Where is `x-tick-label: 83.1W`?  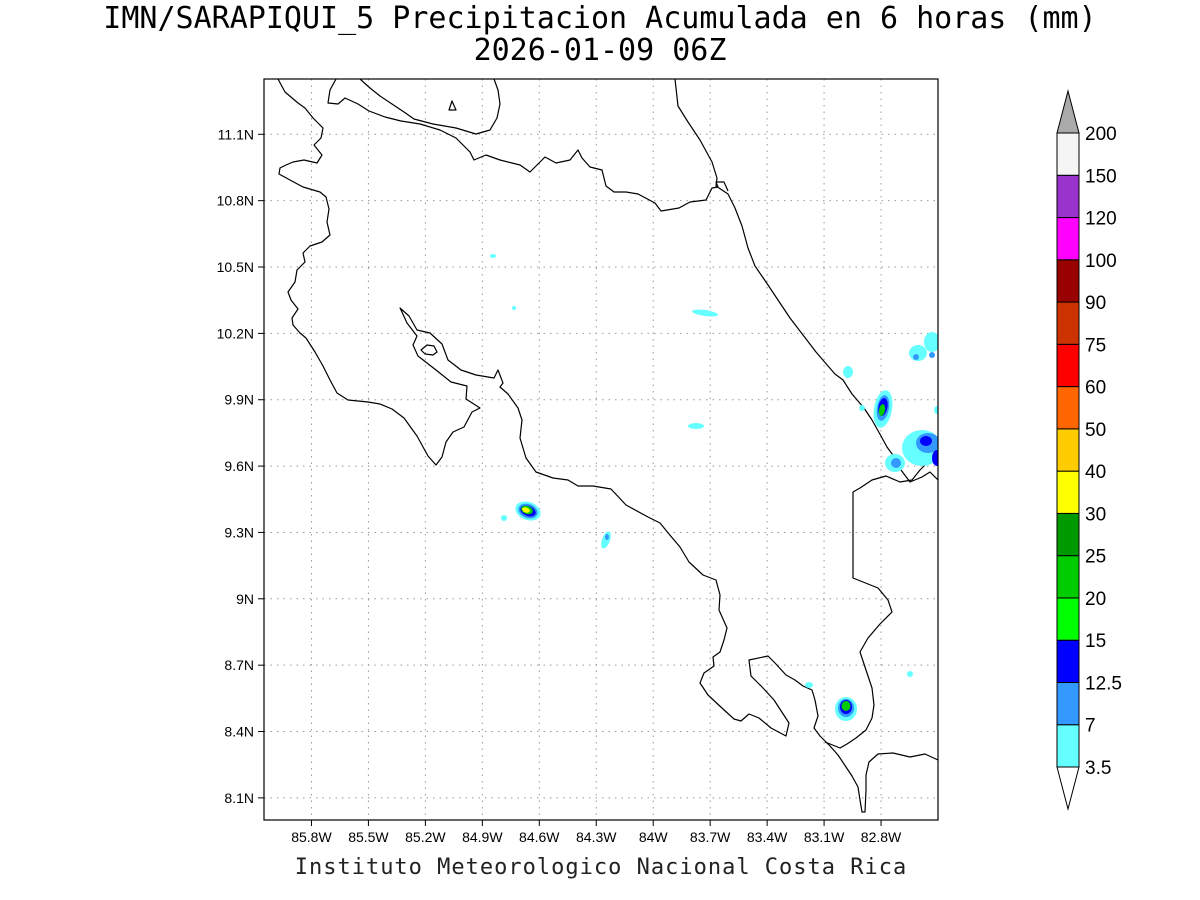
x-tick-label: 83.1W is located at coordinates (824, 837).